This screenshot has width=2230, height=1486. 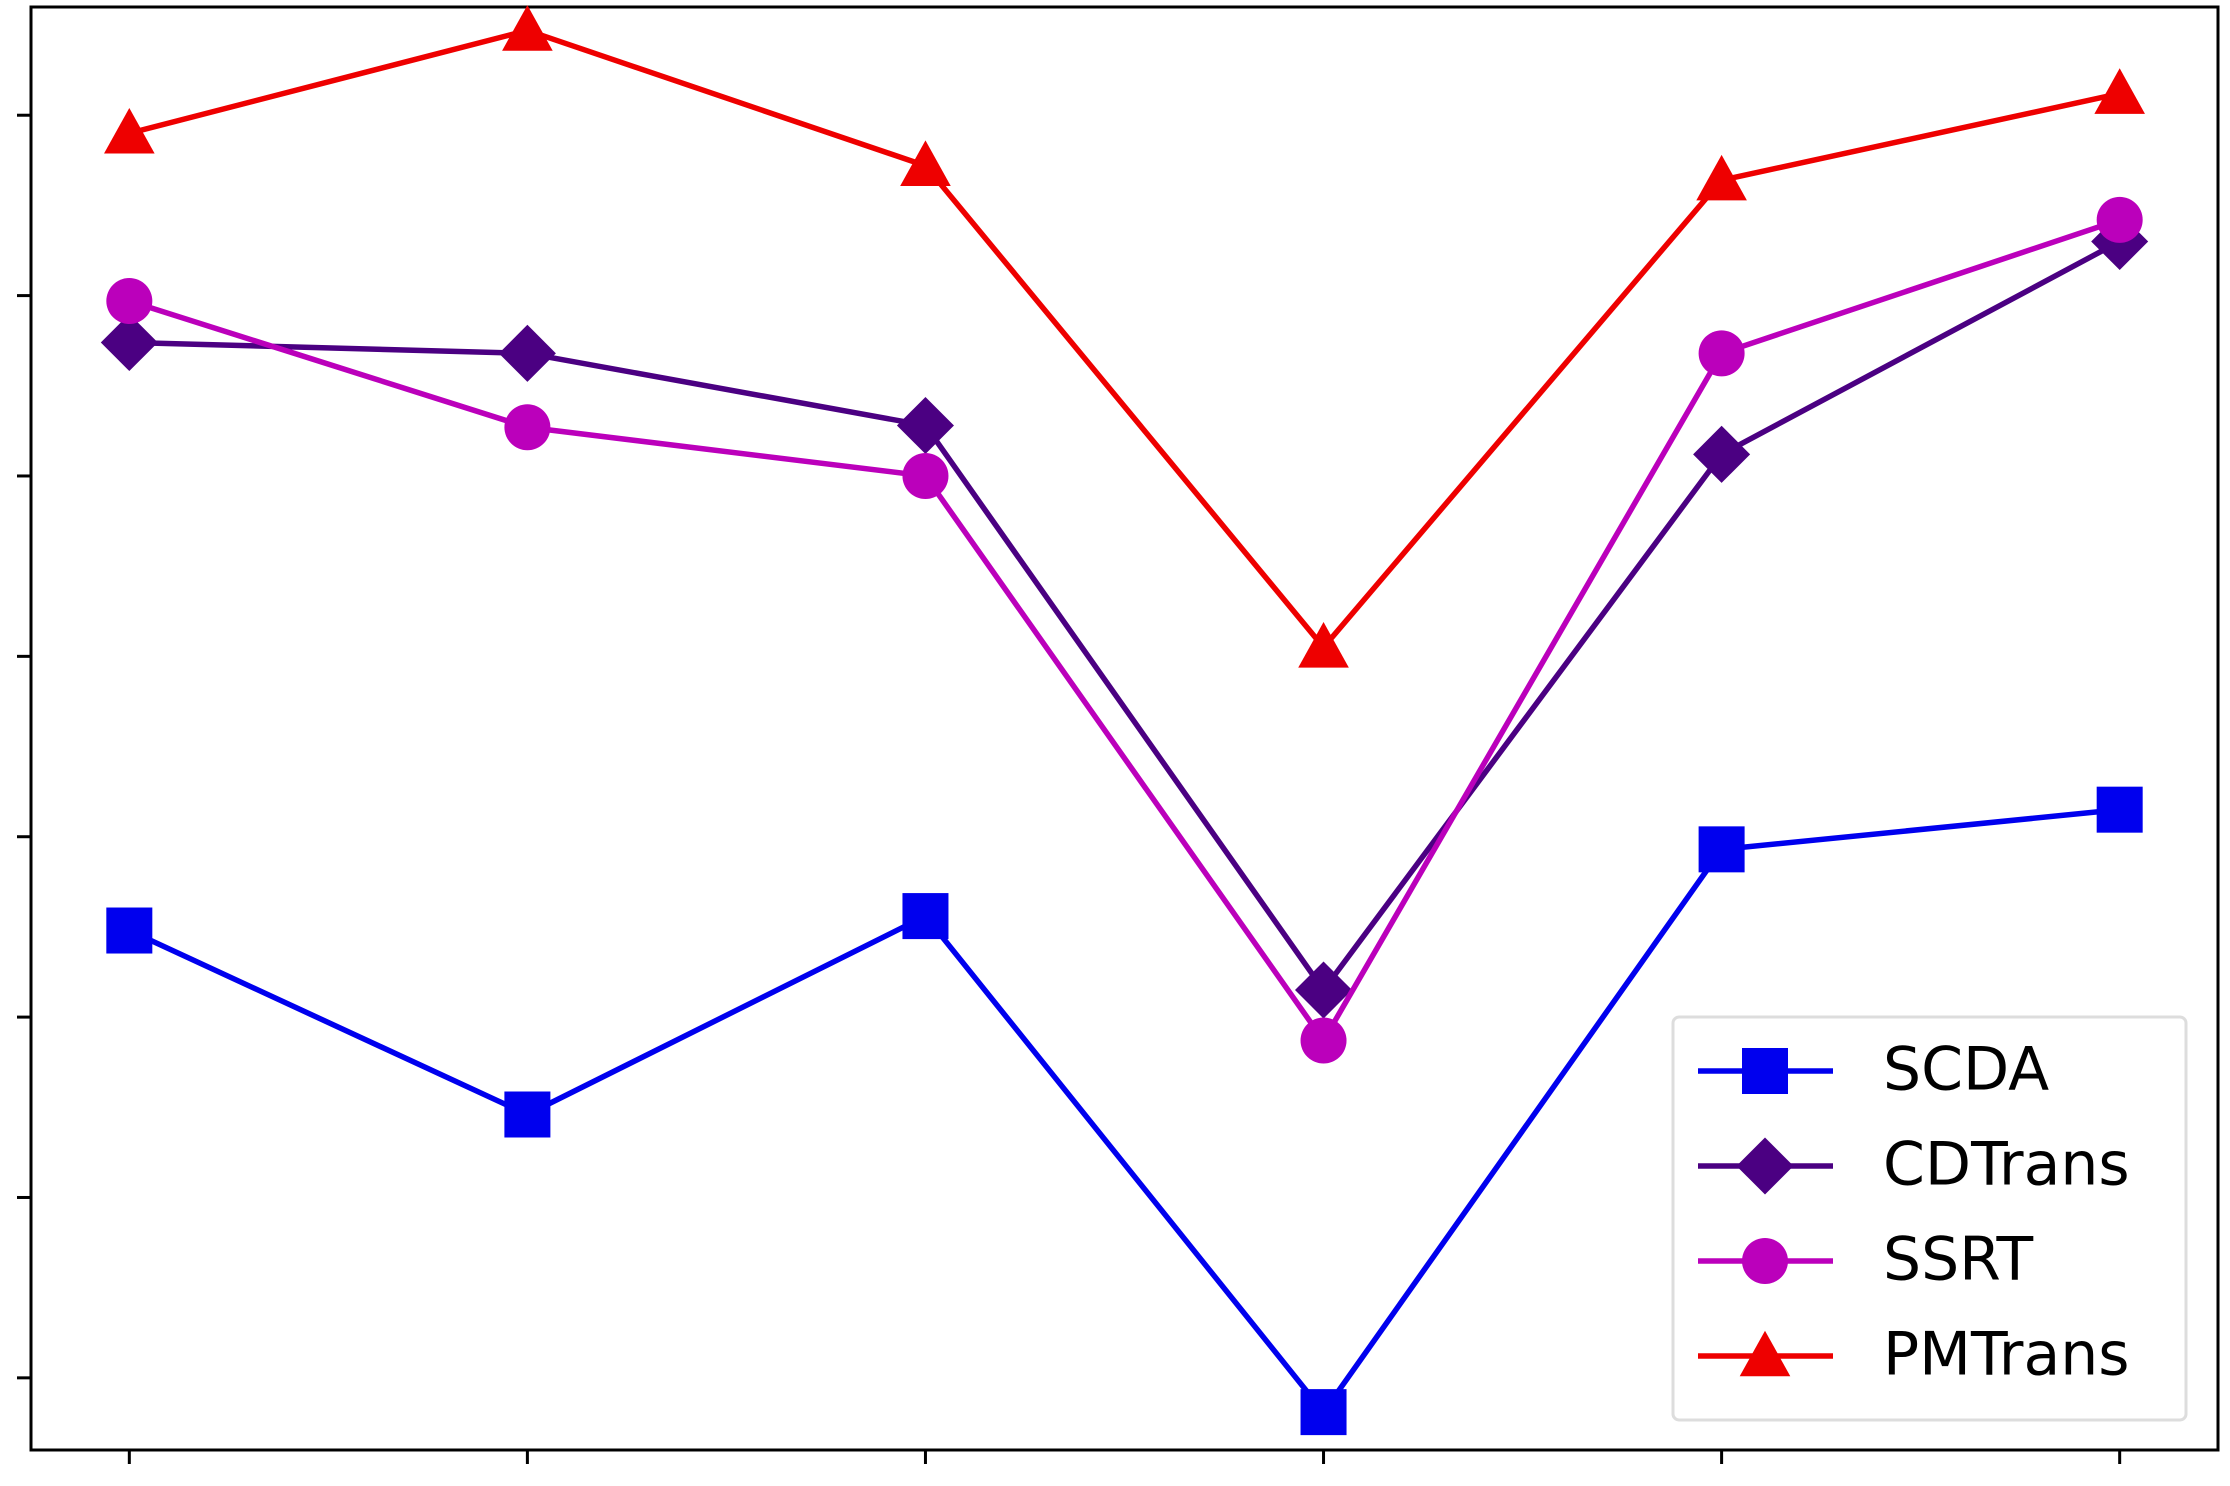 I want to click on legend-label: CDTrans, so click(x=2006, y=1165).